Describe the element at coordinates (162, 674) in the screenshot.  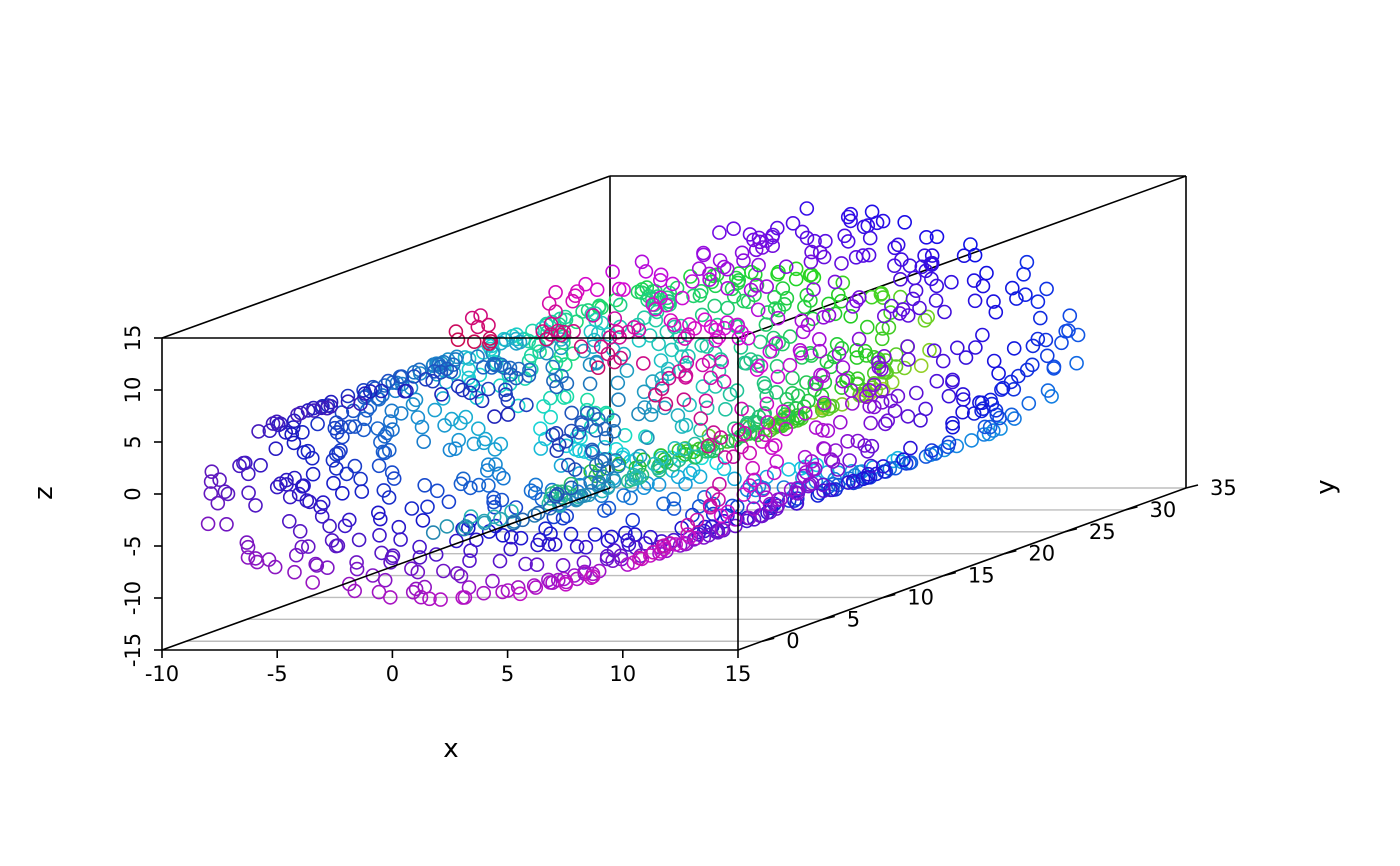
I see `x-tick-label: -10` at that location.